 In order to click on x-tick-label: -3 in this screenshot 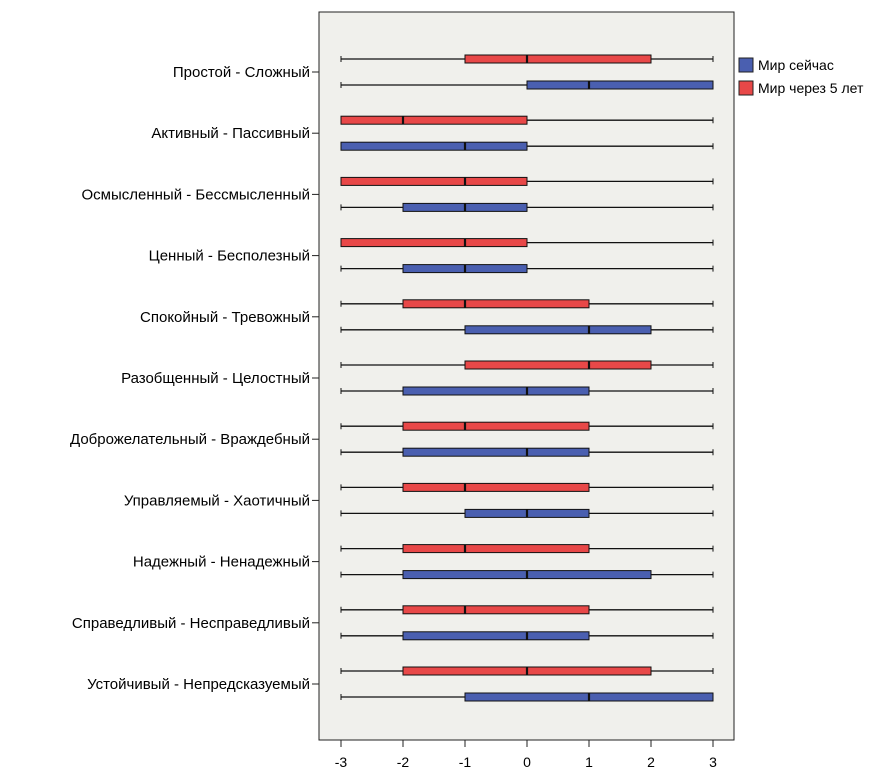, I will do `click(341, 762)`.